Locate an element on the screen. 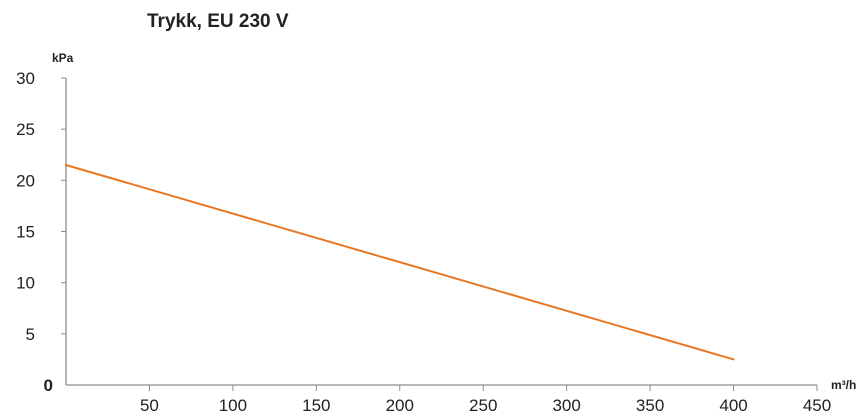 Image resolution: width=865 pixels, height=415 pixels. origin-label: 0 is located at coordinates (48, 385).